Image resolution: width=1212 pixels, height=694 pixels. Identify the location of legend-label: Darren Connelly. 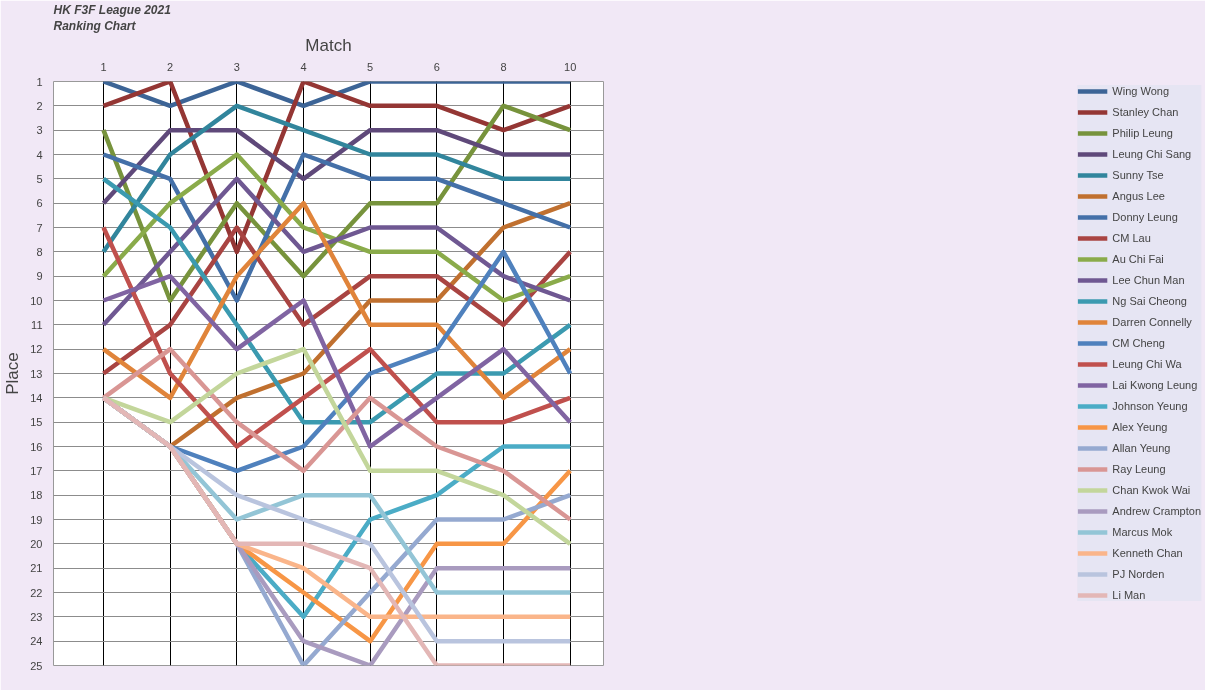
(1152, 322).